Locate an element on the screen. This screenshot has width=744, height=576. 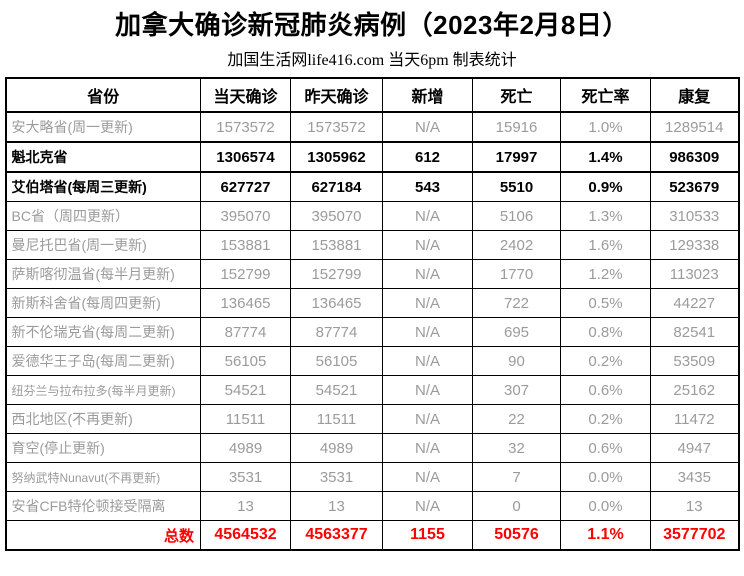
total-label-cell: 总数 is located at coordinates (103, 535).